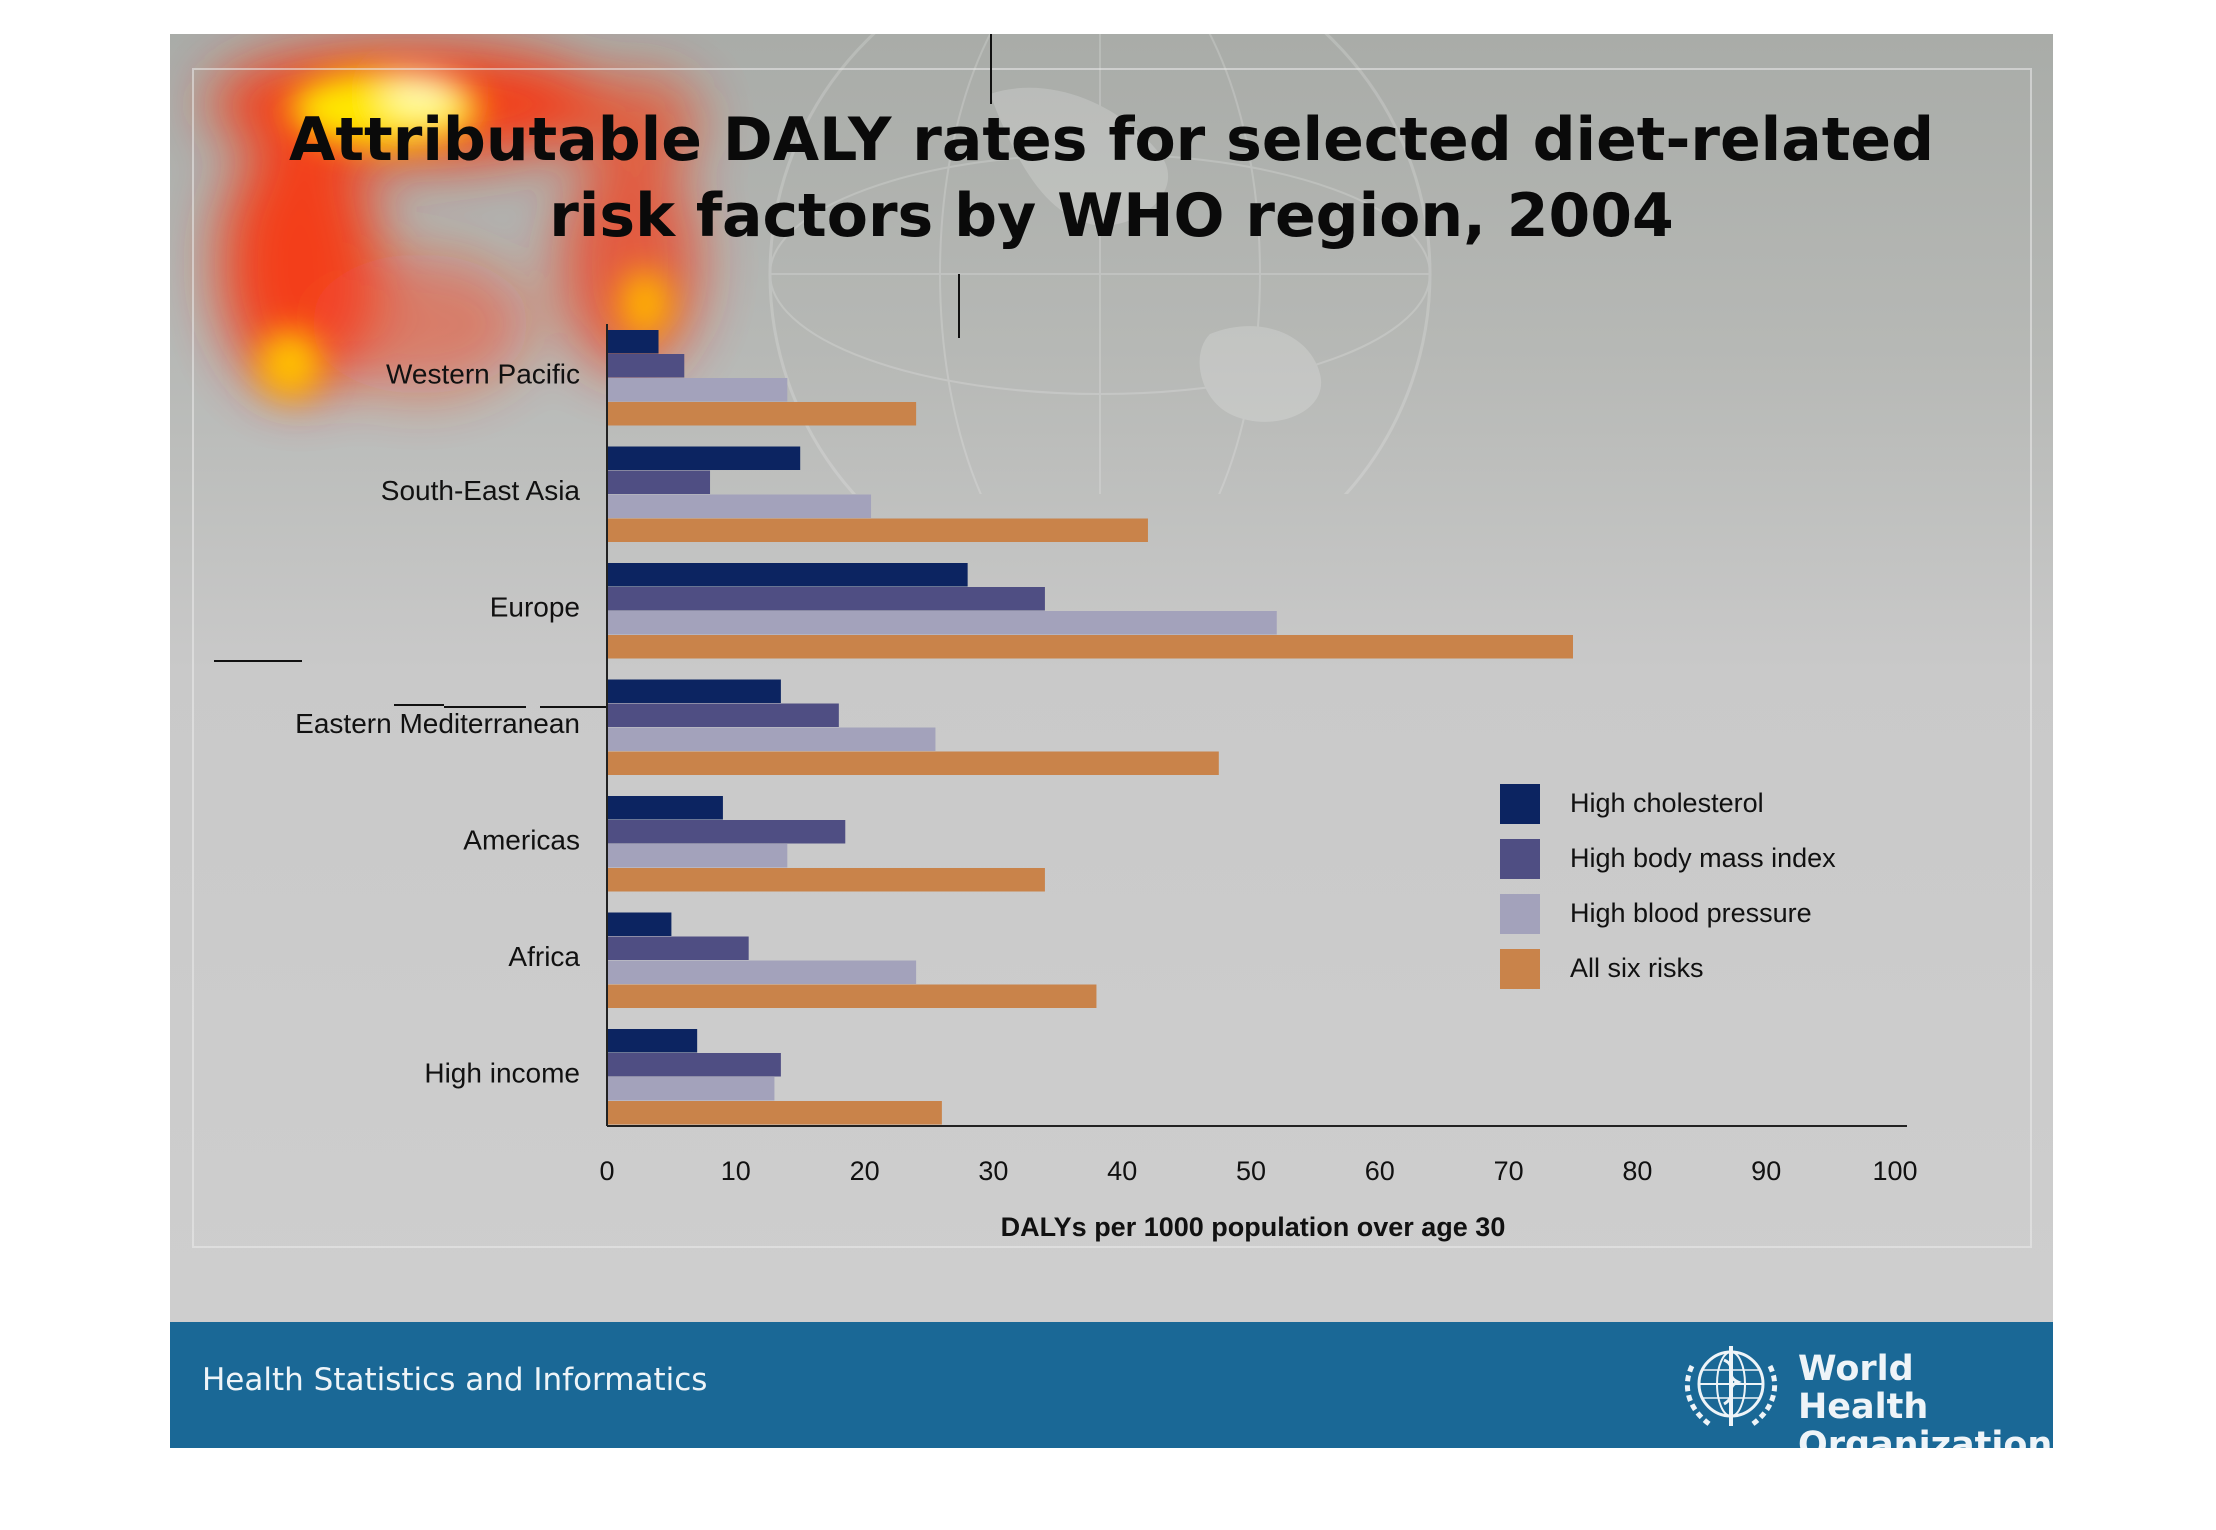  Describe the element at coordinates (535, 606) in the screenshot. I see `category-label: Europe` at that location.